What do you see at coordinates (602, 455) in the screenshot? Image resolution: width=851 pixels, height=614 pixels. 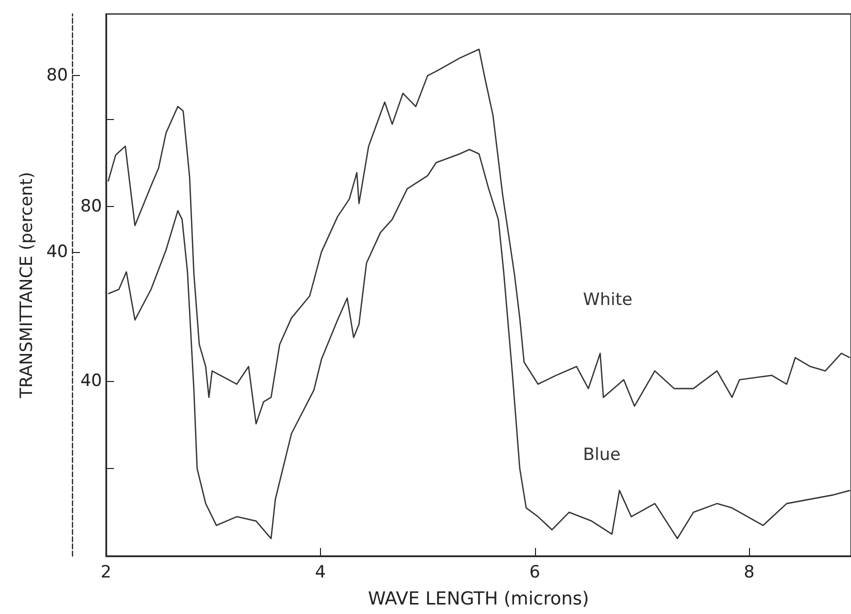 I see `series-label: Blue` at bounding box center [602, 455].